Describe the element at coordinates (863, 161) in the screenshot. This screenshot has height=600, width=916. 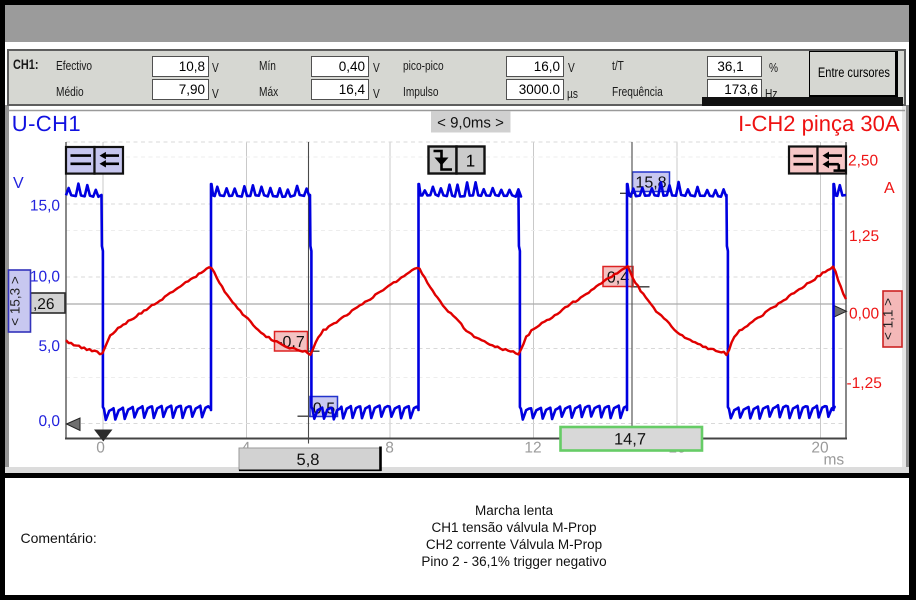
I see `svg-text: 2,50` at that location.